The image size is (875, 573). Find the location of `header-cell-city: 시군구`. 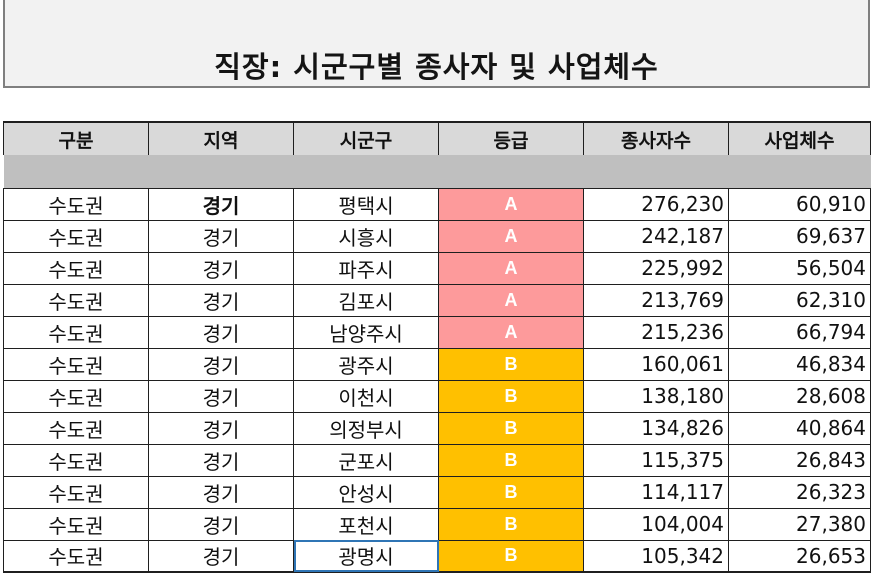

header-cell-city: 시군구 is located at coordinates (366, 138).